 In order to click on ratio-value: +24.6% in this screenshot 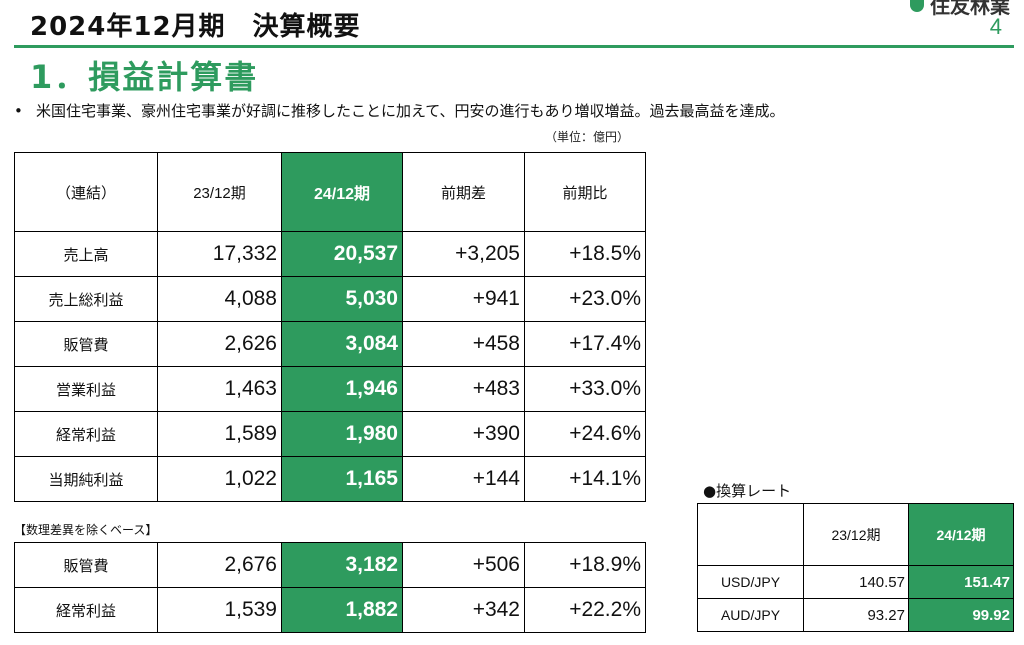, I will do `click(585, 434)`.